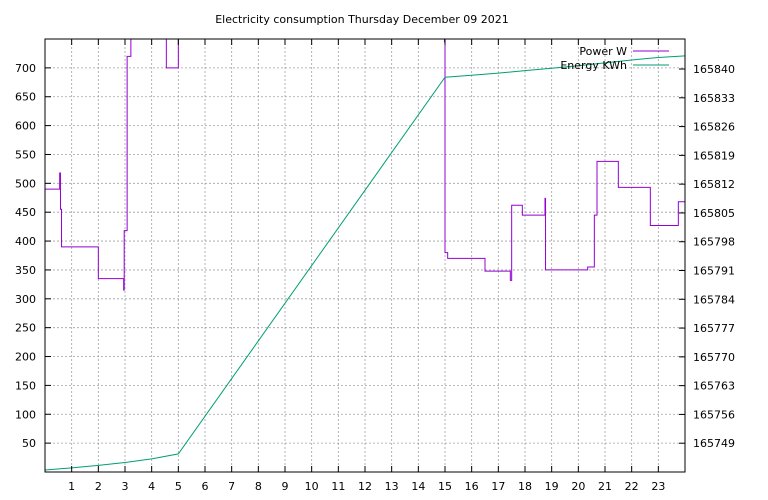 This screenshot has height=500, width=768. Describe the element at coordinates (603, 51) in the screenshot. I see `legend-label: Power W` at that location.